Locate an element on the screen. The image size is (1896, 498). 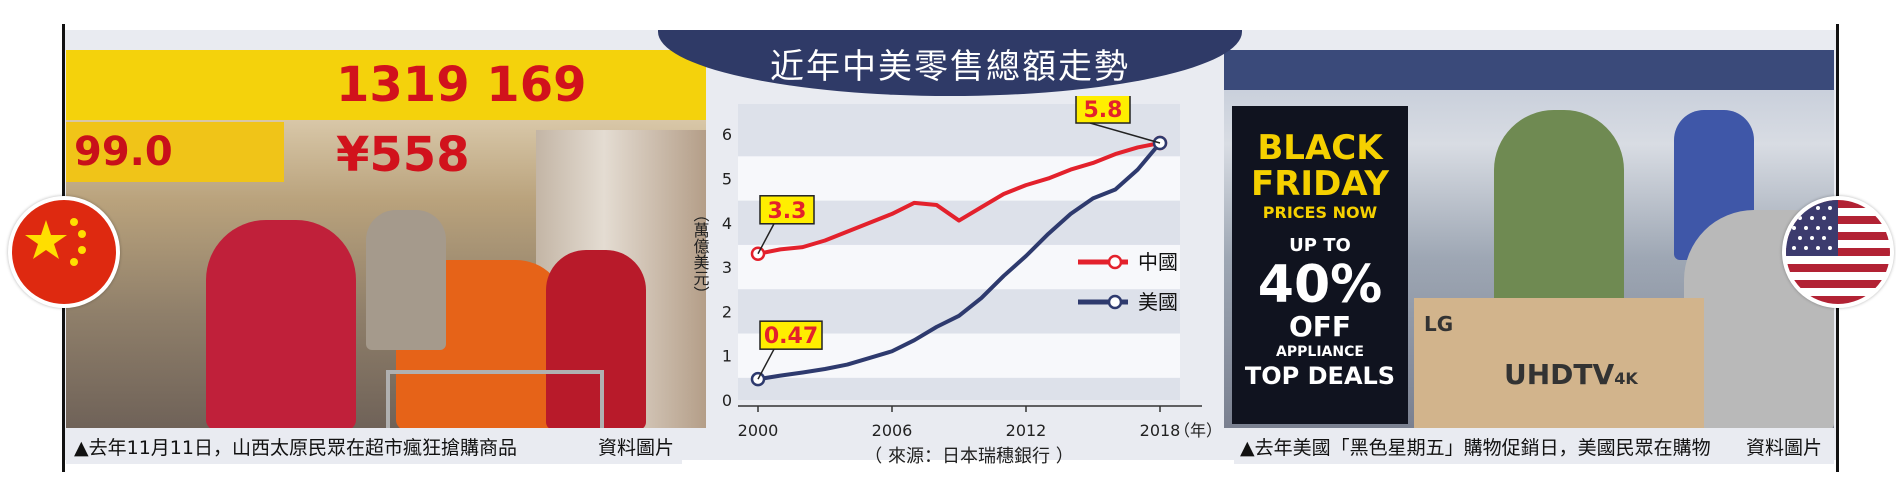
sign-line-black: BLACK is located at coordinates (1320, 148).